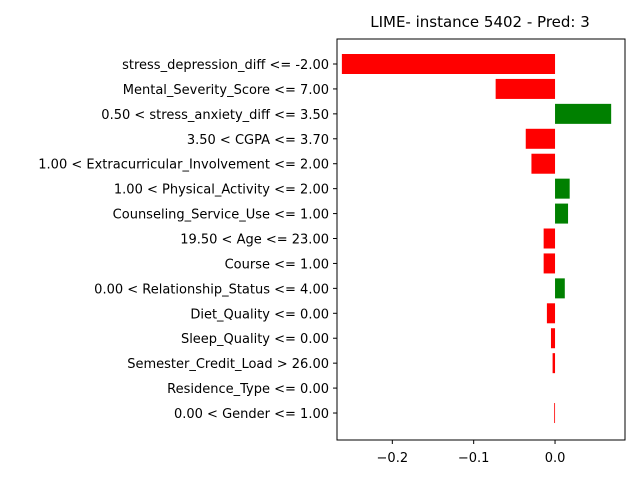 This screenshot has height=480, width=640. I want to click on y-tick-label-3: 3.50 < CGPA <= 3.70, so click(258, 140).